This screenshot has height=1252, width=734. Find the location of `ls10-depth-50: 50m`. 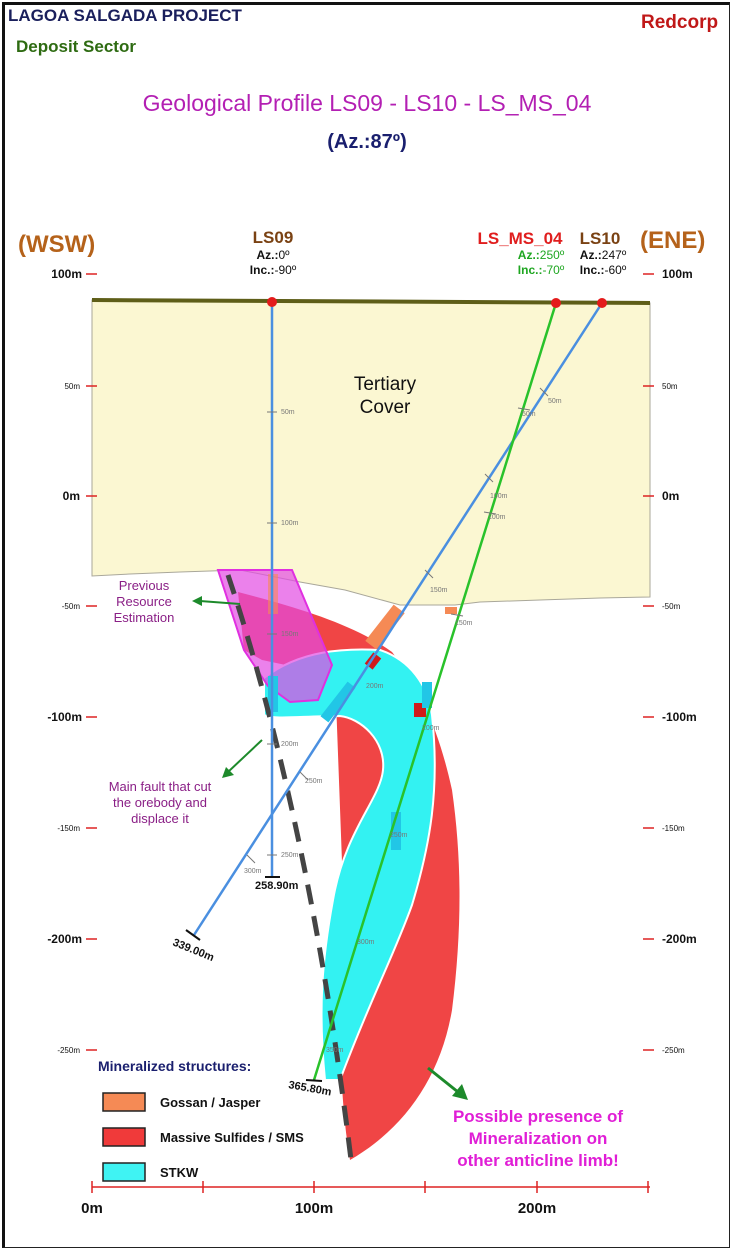

ls10-depth-50: 50m is located at coordinates (555, 401).